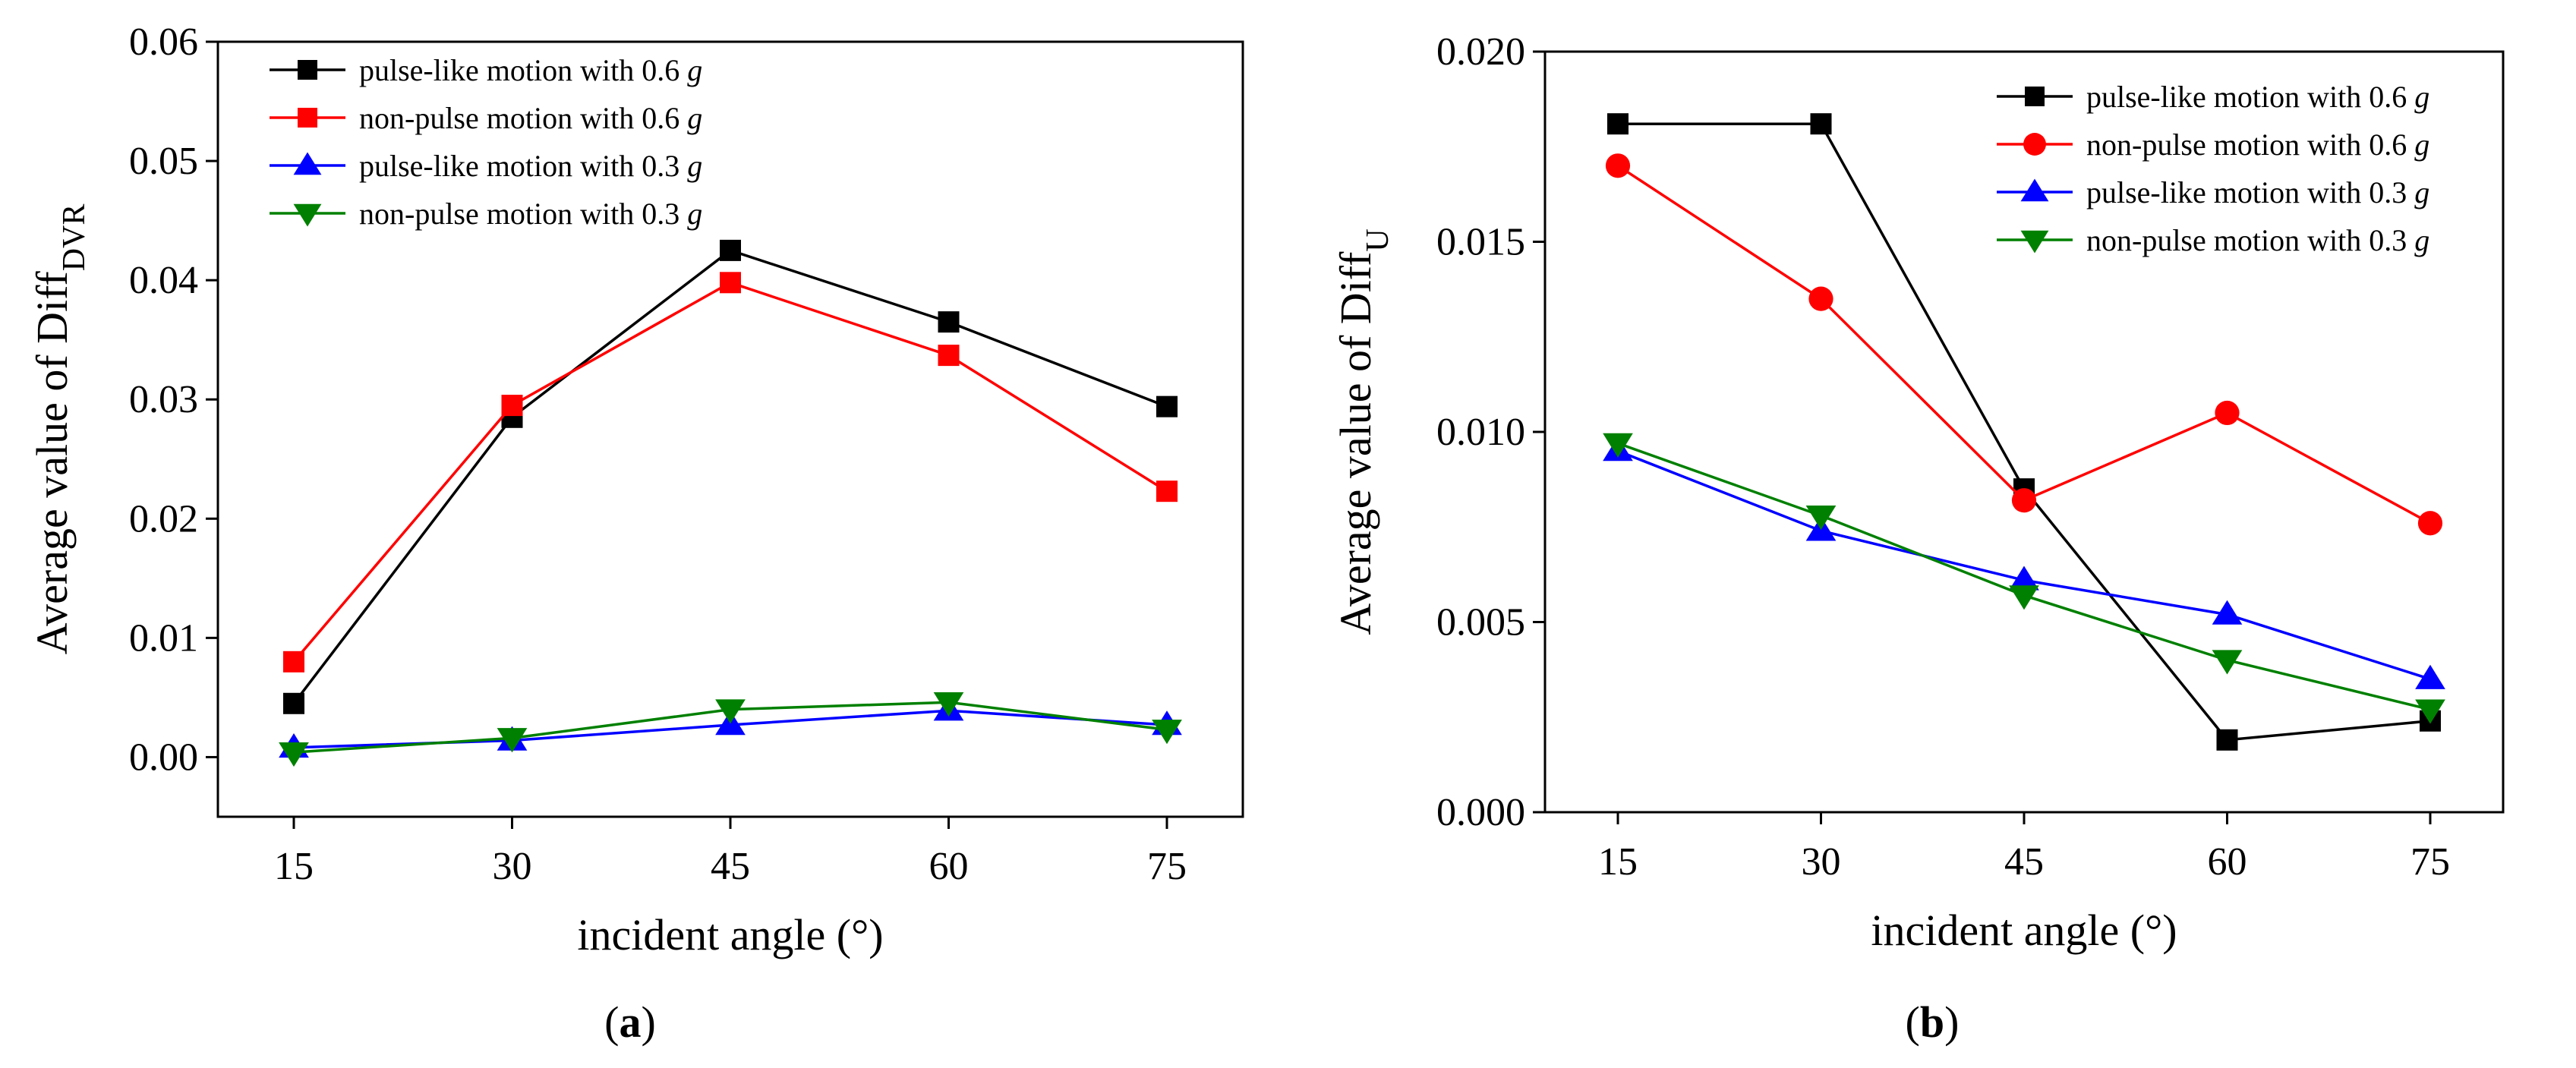 The width and height of the screenshot is (2576, 1068). I want to click on y-axis-title: Average value of DiffDVR, so click(59, 429).